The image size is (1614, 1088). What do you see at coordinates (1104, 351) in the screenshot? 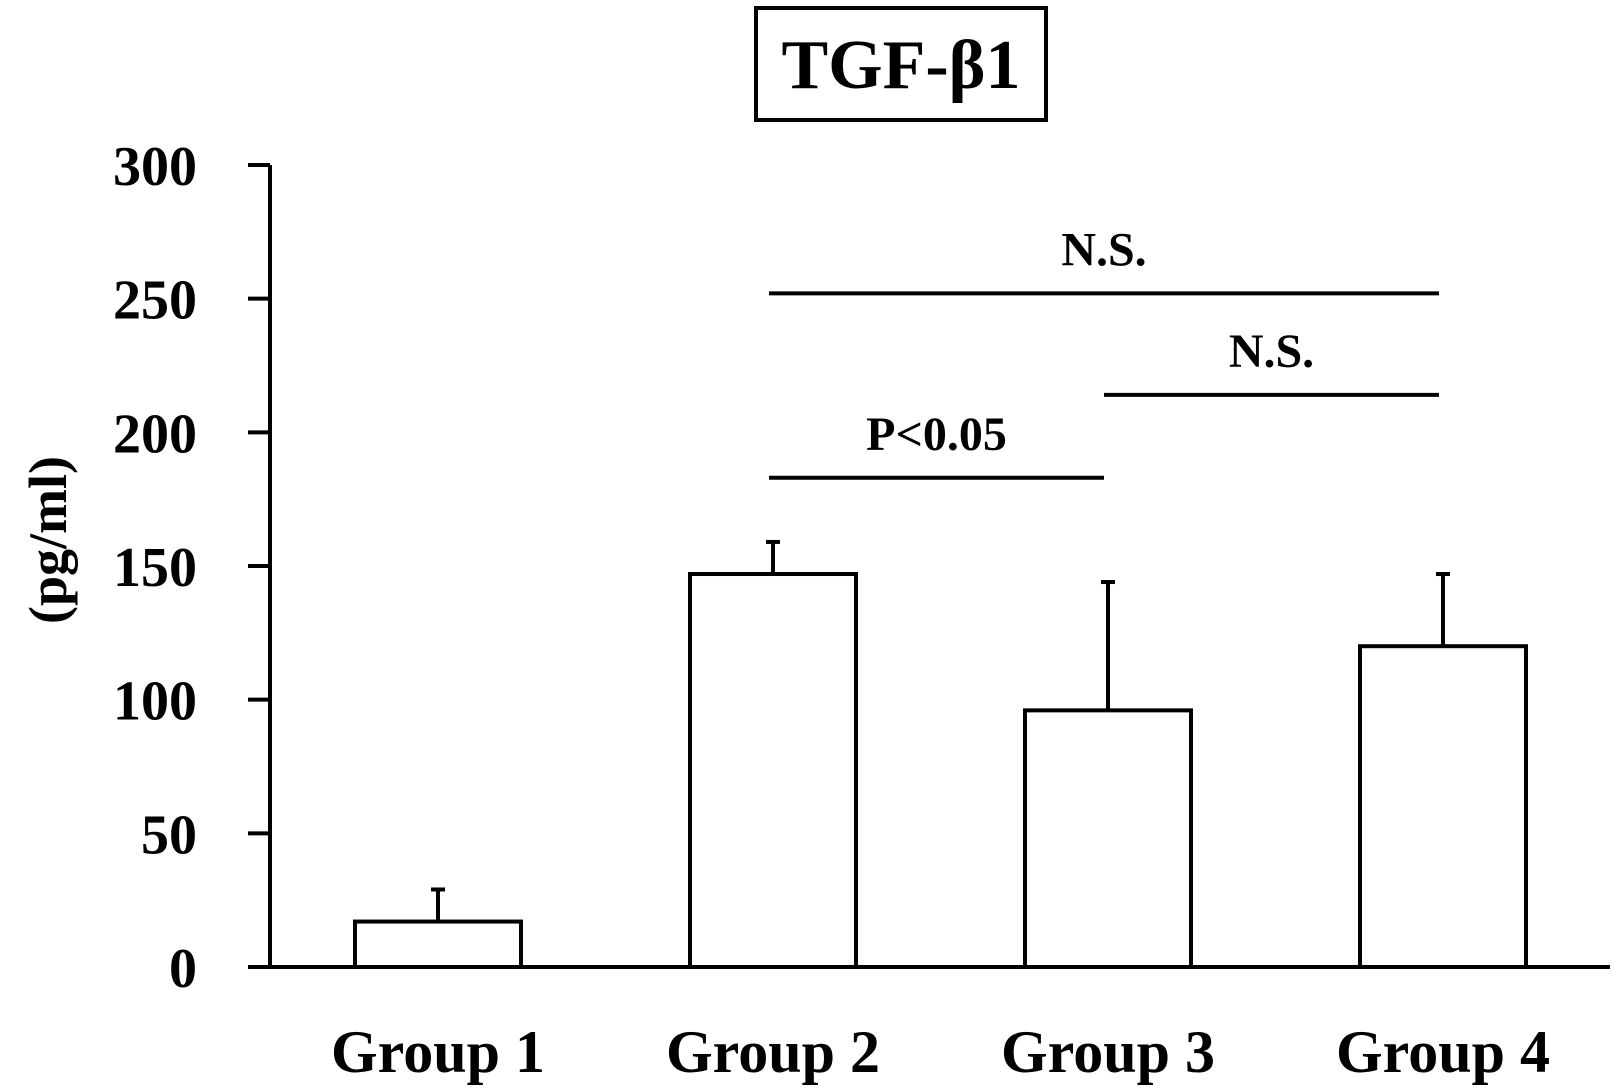
I see `significance-annotations: P<0.05 N.S. N.S.` at bounding box center [1104, 351].